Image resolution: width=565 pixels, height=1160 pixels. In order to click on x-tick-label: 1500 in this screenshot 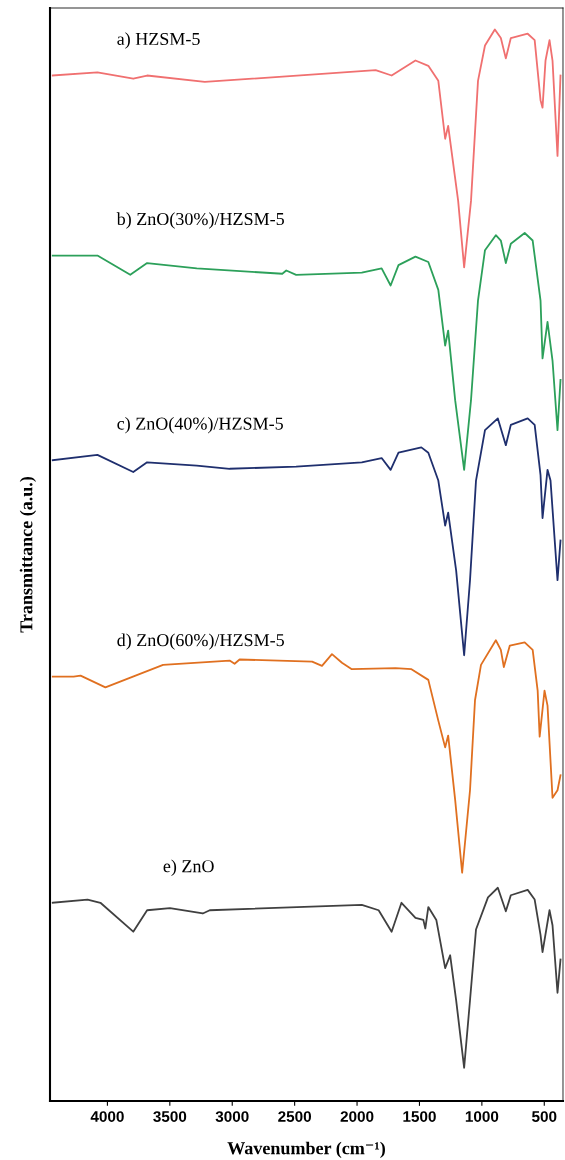, I will do `click(419, 1116)`.